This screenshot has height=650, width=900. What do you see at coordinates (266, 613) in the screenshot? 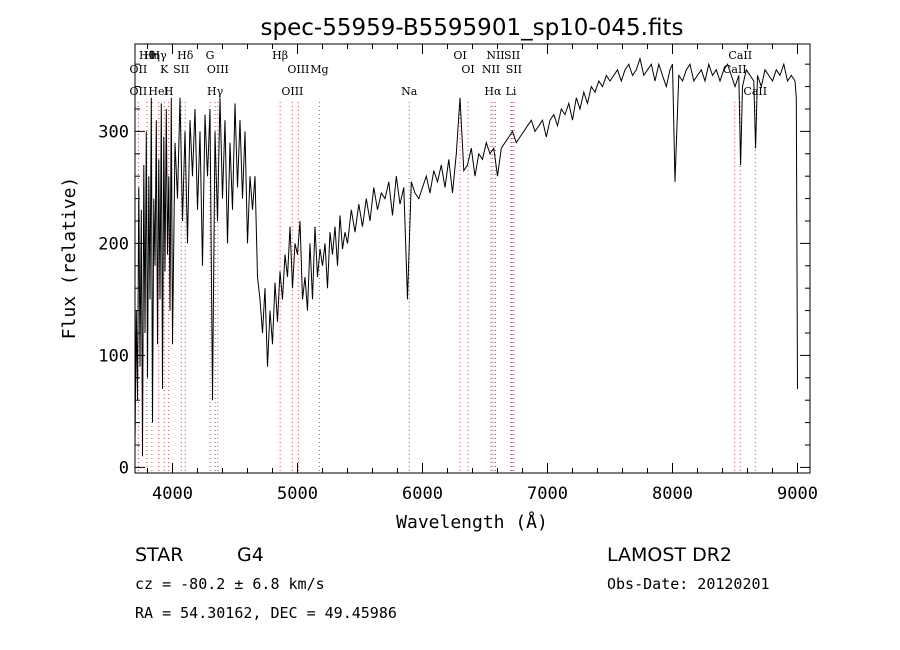
I see `coordinates: RA = 54.30162, DEC = 49.45986` at bounding box center [266, 613].